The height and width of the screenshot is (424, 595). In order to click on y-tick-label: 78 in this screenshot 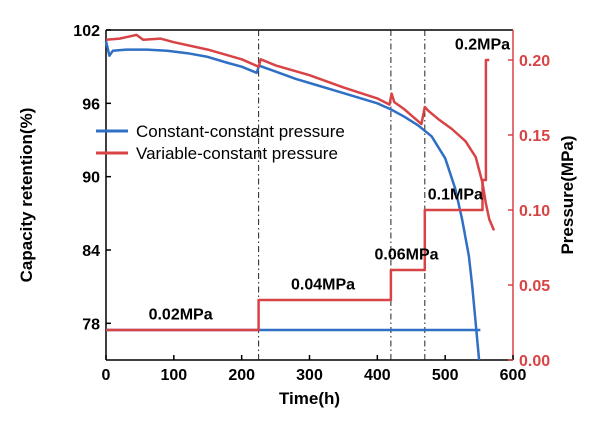, I will do `click(91, 324)`.